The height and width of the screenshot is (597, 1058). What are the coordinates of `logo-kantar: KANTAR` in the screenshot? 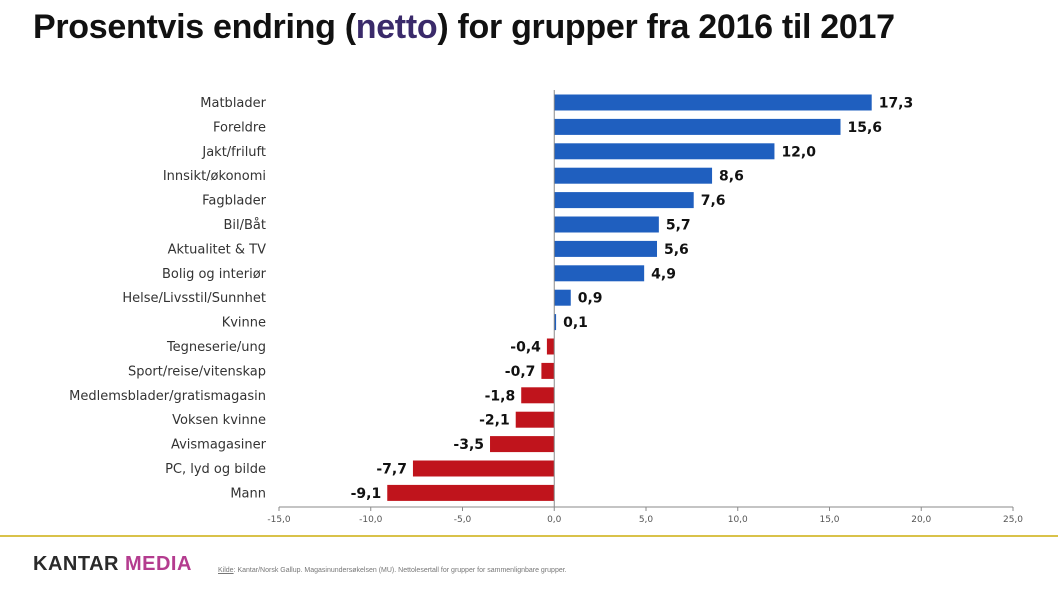 It's located at (76, 564).